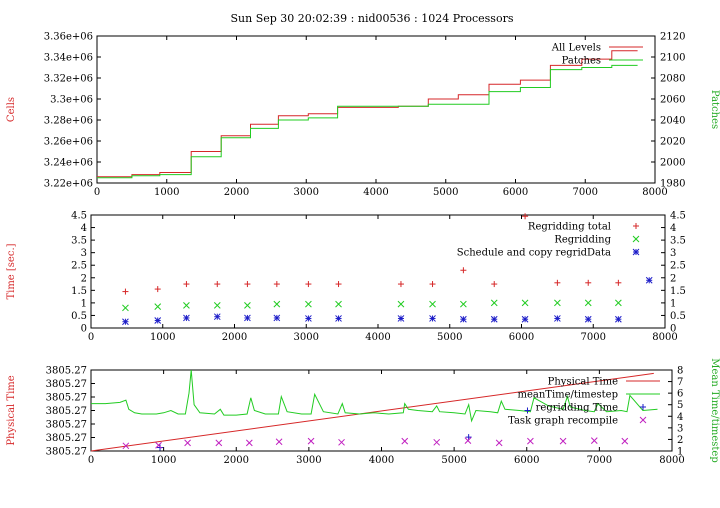 The width and height of the screenshot is (720, 508). Describe the element at coordinates (714, 109) in the screenshot. I see `panel1-y2label: Patches` at that location.